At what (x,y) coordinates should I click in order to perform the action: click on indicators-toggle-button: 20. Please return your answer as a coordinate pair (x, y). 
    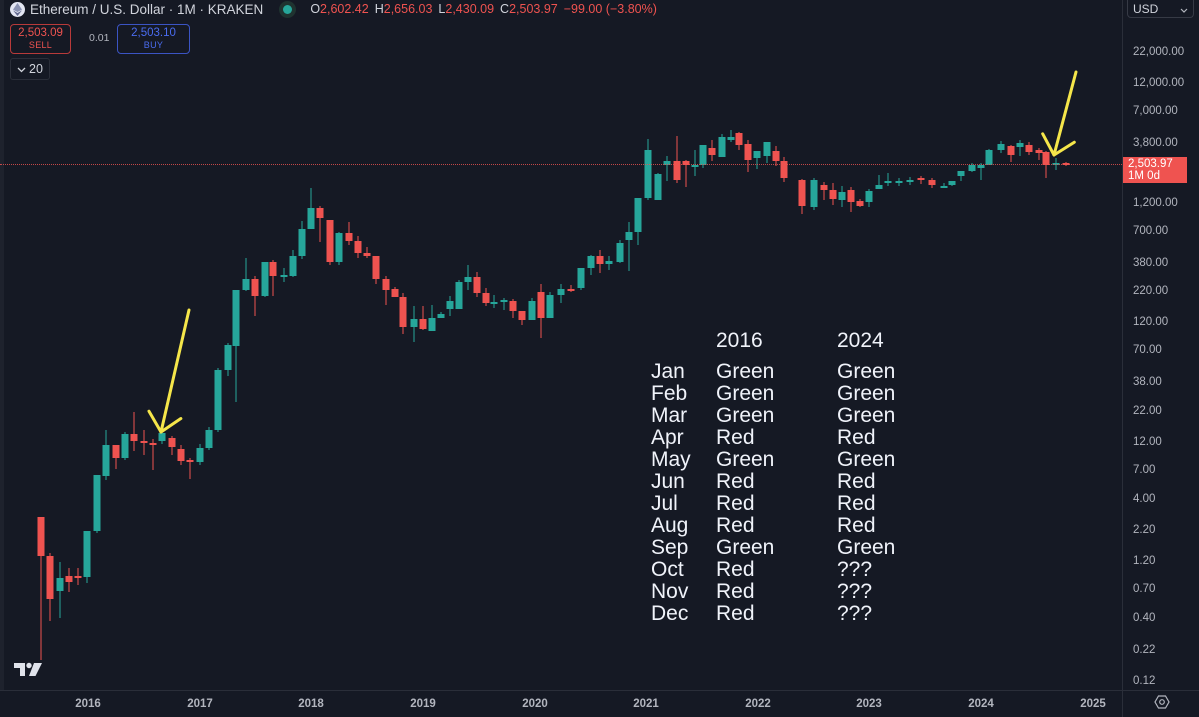
    Looking at the image, I should click on (30, 69).